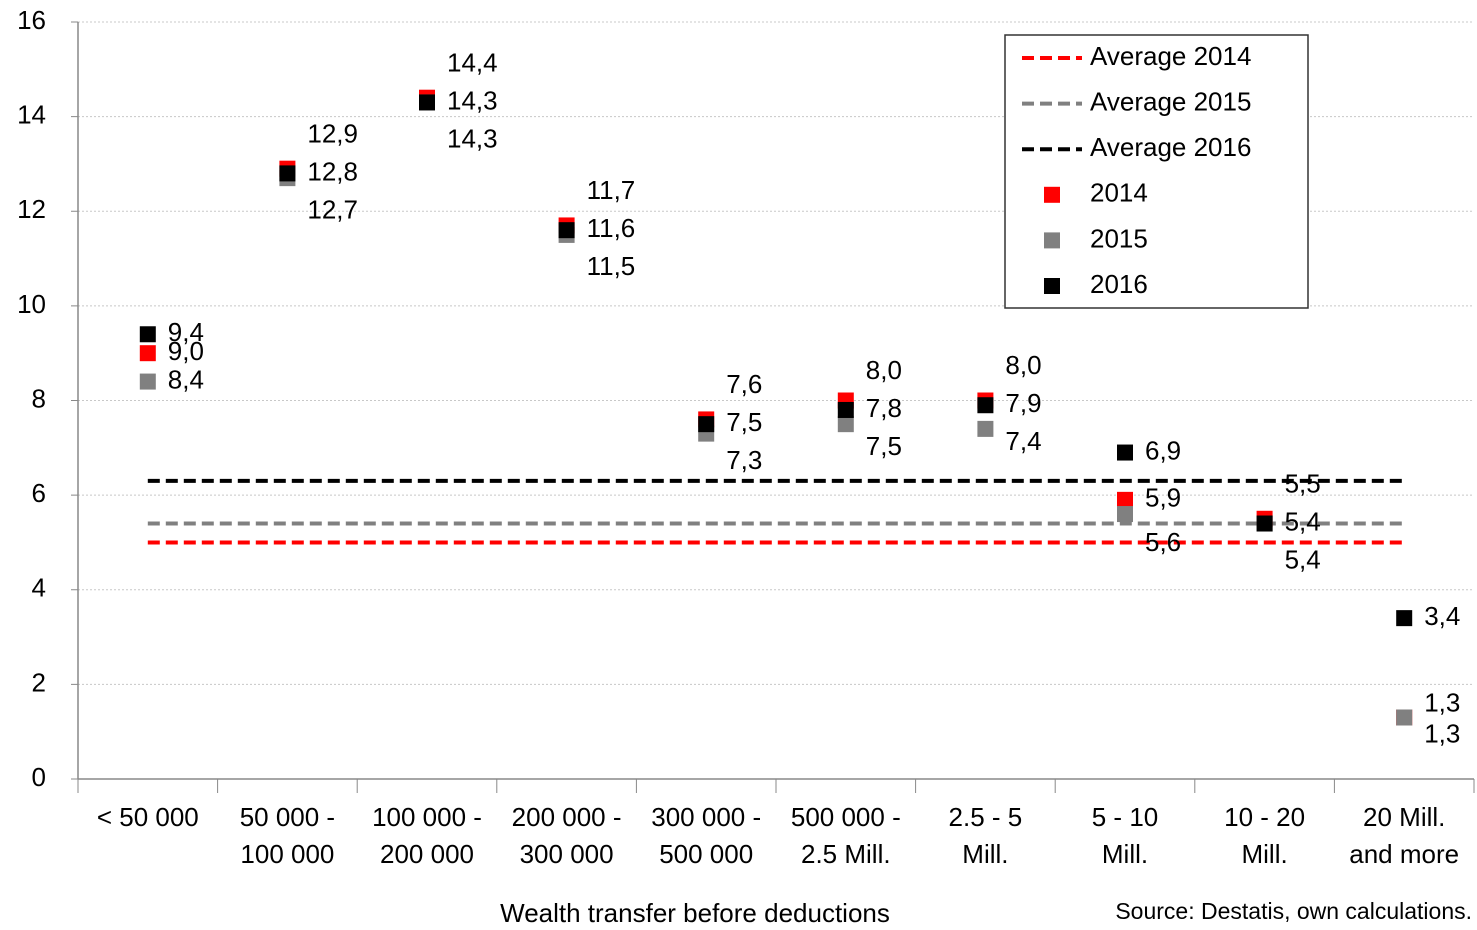 The width and height of the screenshot is (1477, 930). What do you see at coordinates (1156, 171) in the screenshot?
I see `legend-box` at bounding box center [1156, 171].